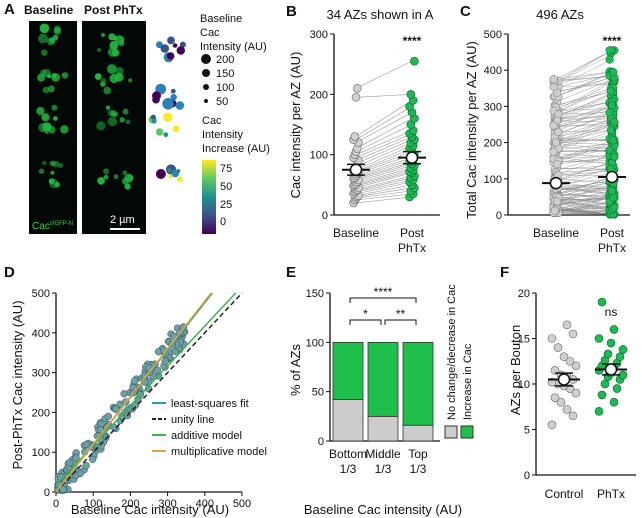  Describe the element at coordinates (206, 436) in the screenshot. I see `chart-d-legend-label: additive model` at that location.